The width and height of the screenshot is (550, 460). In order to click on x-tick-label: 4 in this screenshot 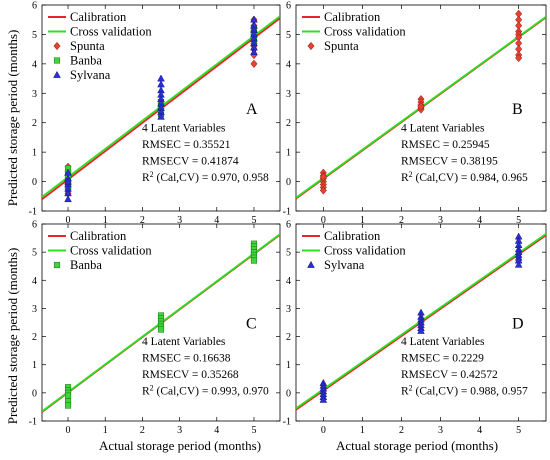, I will do `click(216, 220)`.